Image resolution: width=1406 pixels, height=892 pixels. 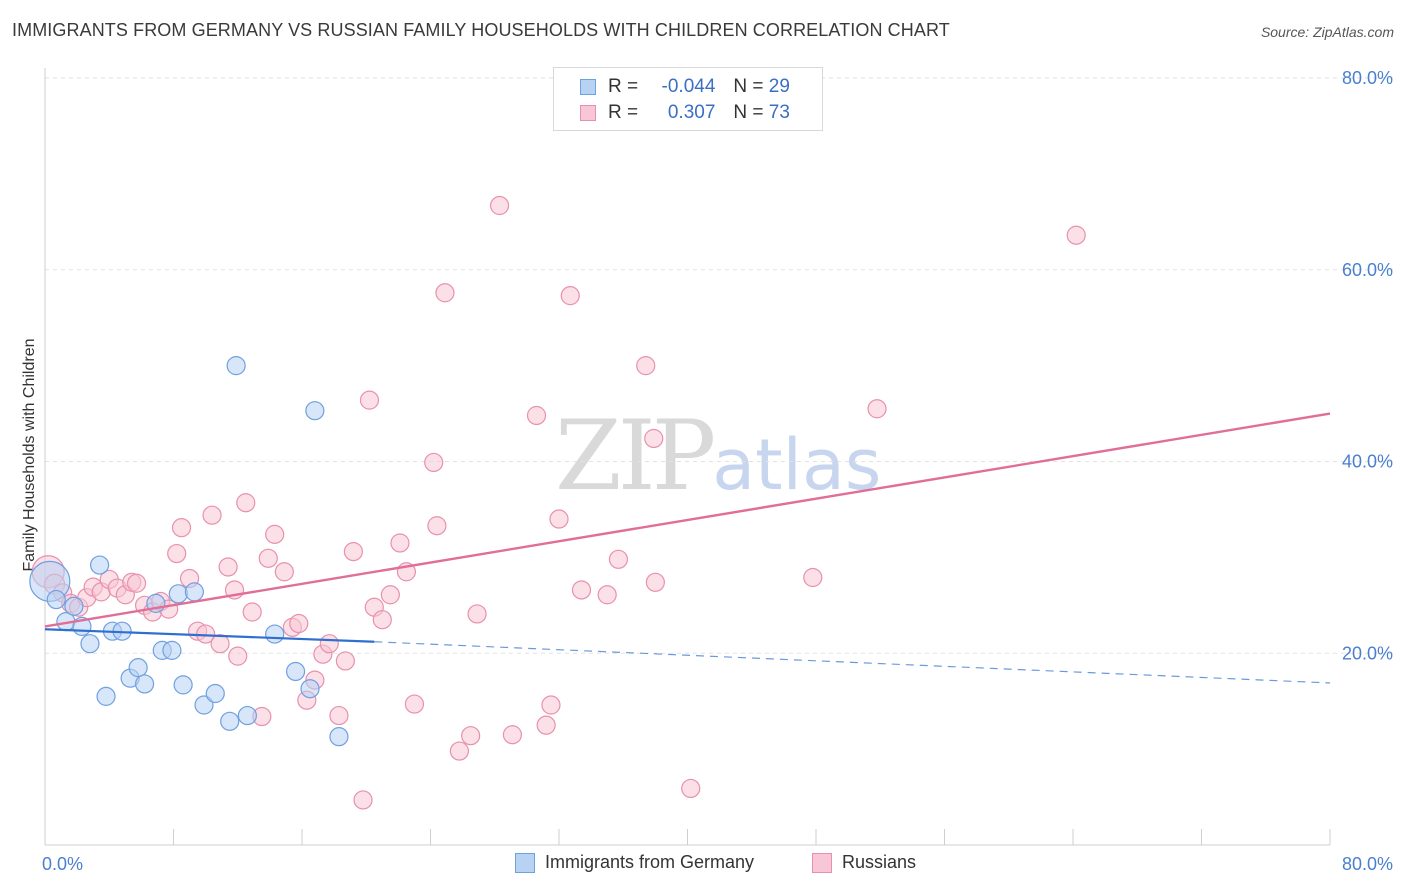 I want to click on y-tick-label: 20.0%, so click(x=1367, y=653).